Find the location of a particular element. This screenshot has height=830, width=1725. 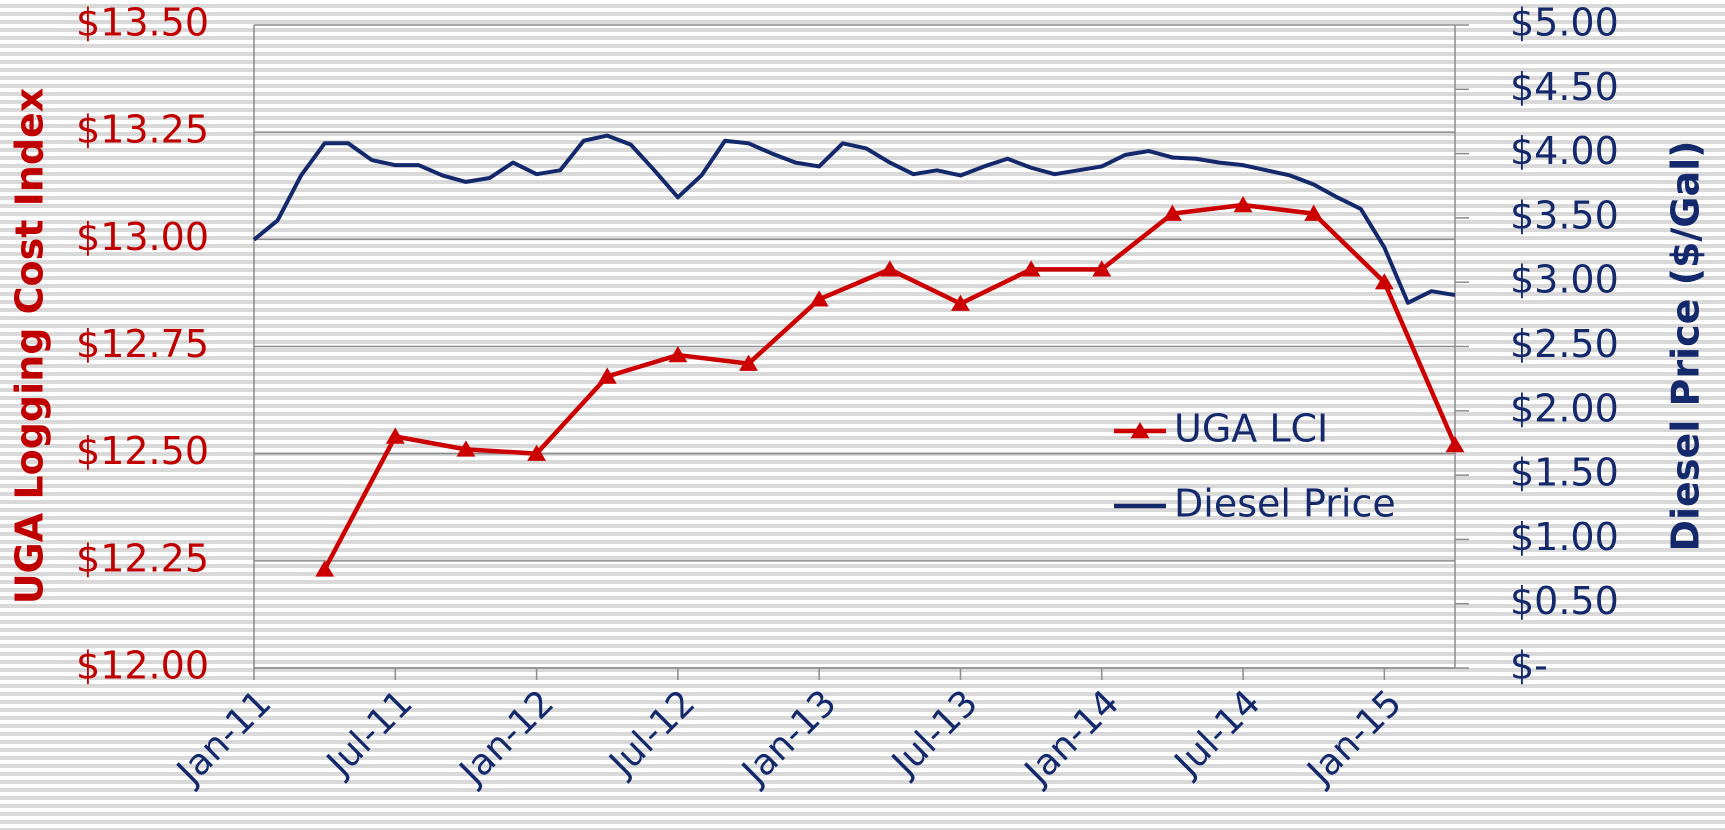

legend: UGA LCI Diesel Price is located at coordinates (1255, 466).